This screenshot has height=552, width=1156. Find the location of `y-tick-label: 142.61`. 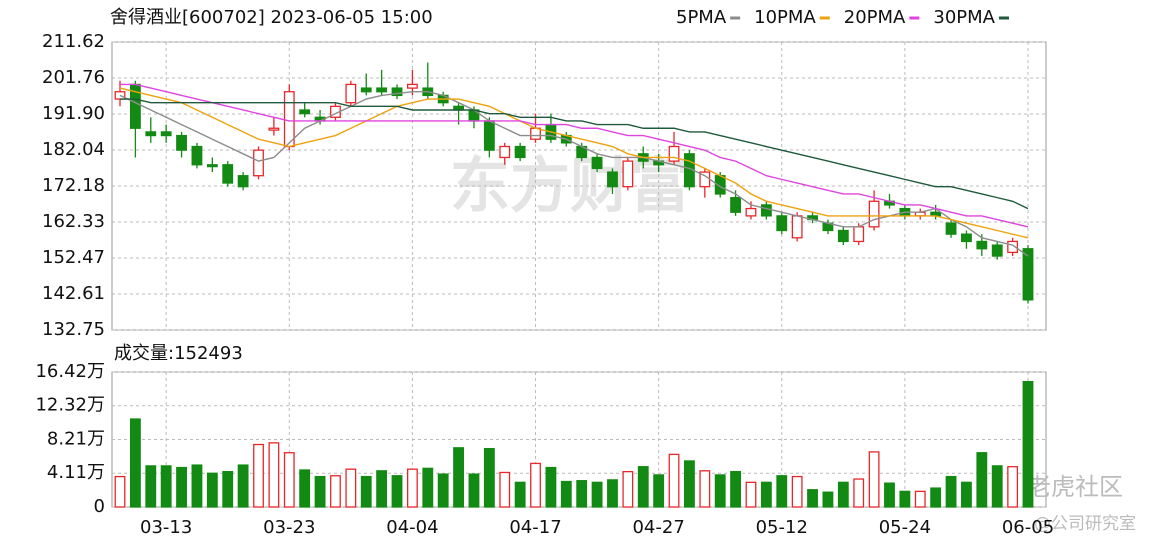

y-tick-label: 142.61 is located at coordinates (73, 293).